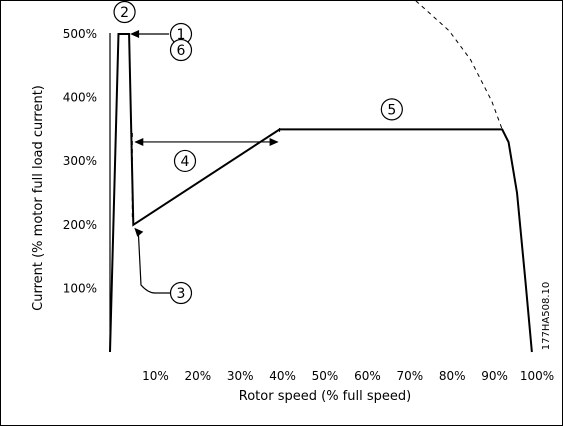 The height and width of the screenshot is (426, 563). What do you see at coordinates (546, 316) in the screenshot?
I see `figure-code: 177HA508.10` at bounding box center [546, 316].